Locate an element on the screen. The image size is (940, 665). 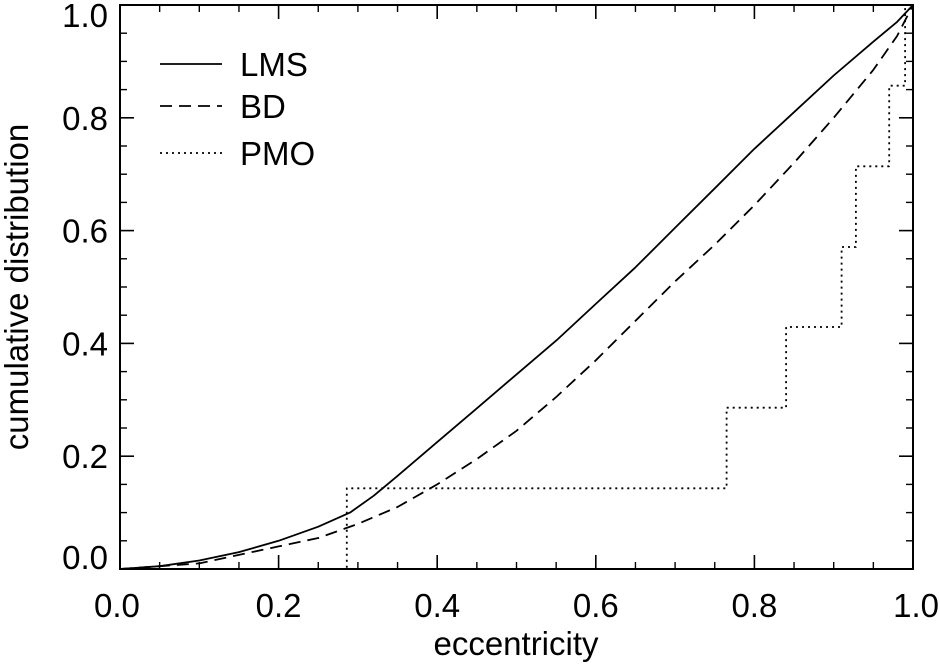
x-tick-label: 1.0 is located at coordinates (916, 605).